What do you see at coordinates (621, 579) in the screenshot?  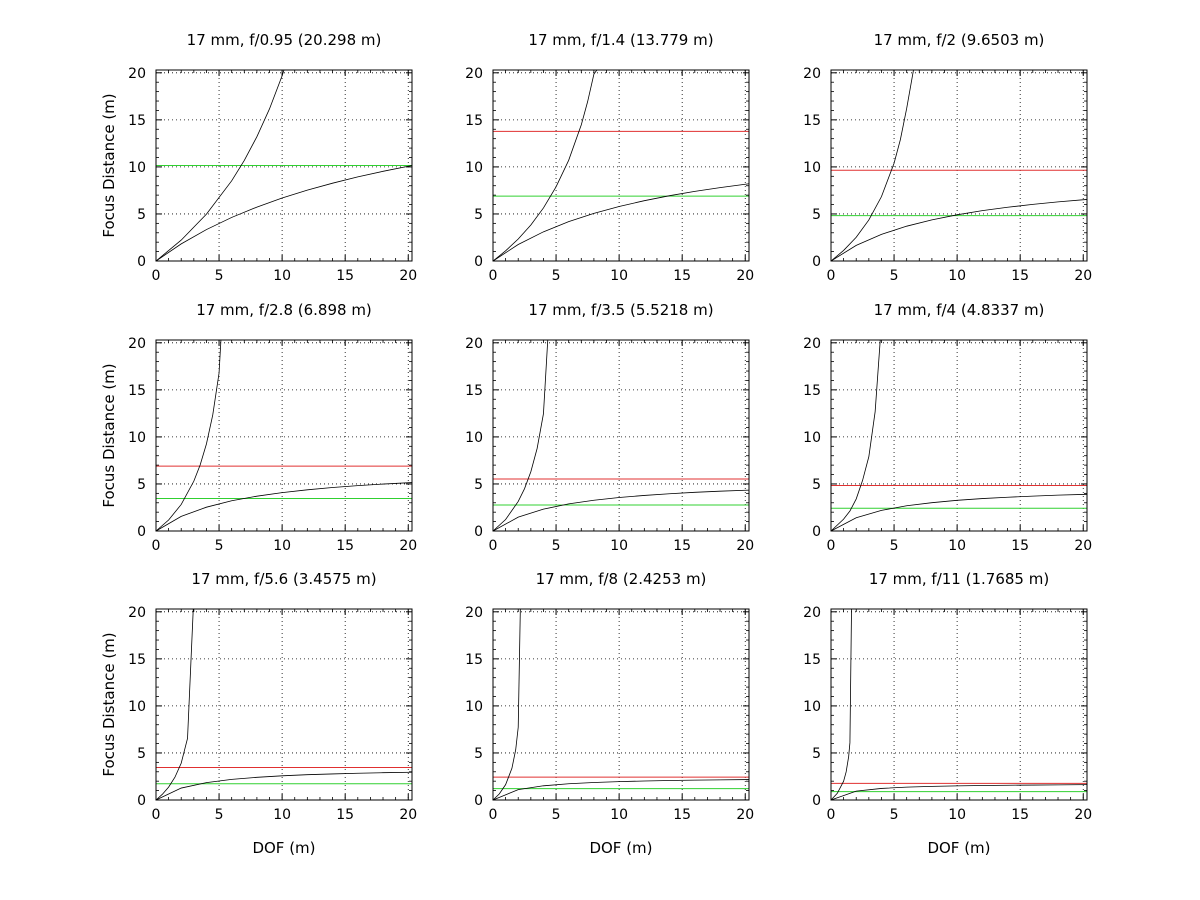 I see `panel-title: 17 mm, f/8 (2.4253 m)` at bounding box center [621, 579].